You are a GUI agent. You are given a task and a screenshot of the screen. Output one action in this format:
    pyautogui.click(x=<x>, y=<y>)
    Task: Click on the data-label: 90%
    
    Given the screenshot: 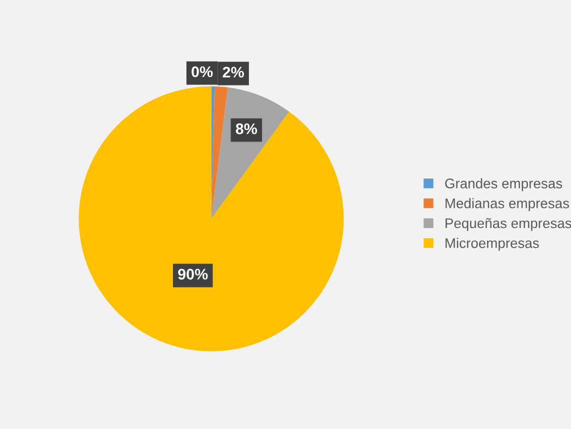 What is the action you would take?
    pyautogui.click(x=193, y=274)
    